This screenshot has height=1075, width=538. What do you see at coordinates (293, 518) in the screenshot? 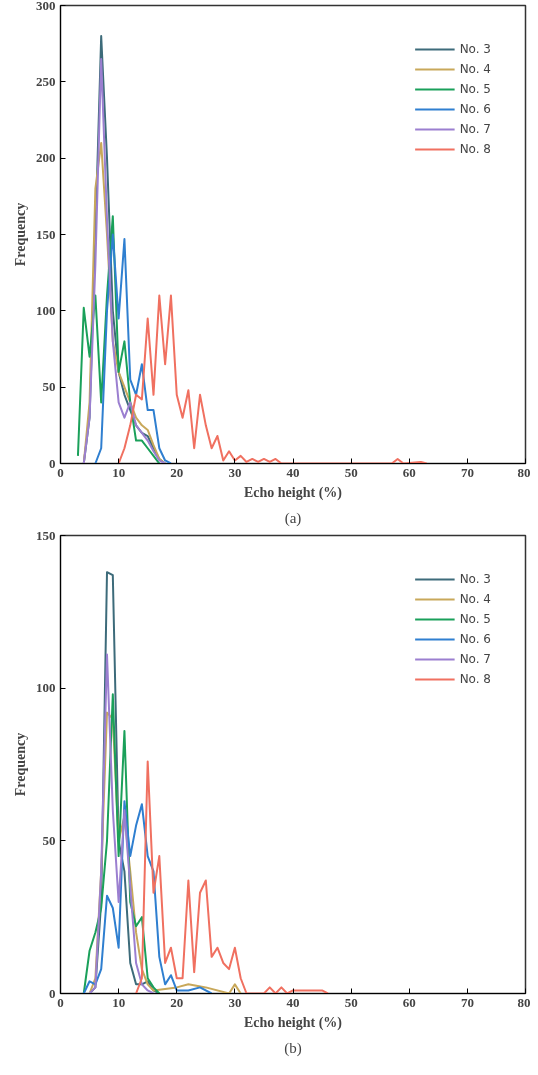
I see `text: (a)` at bounding box center [293, 518].